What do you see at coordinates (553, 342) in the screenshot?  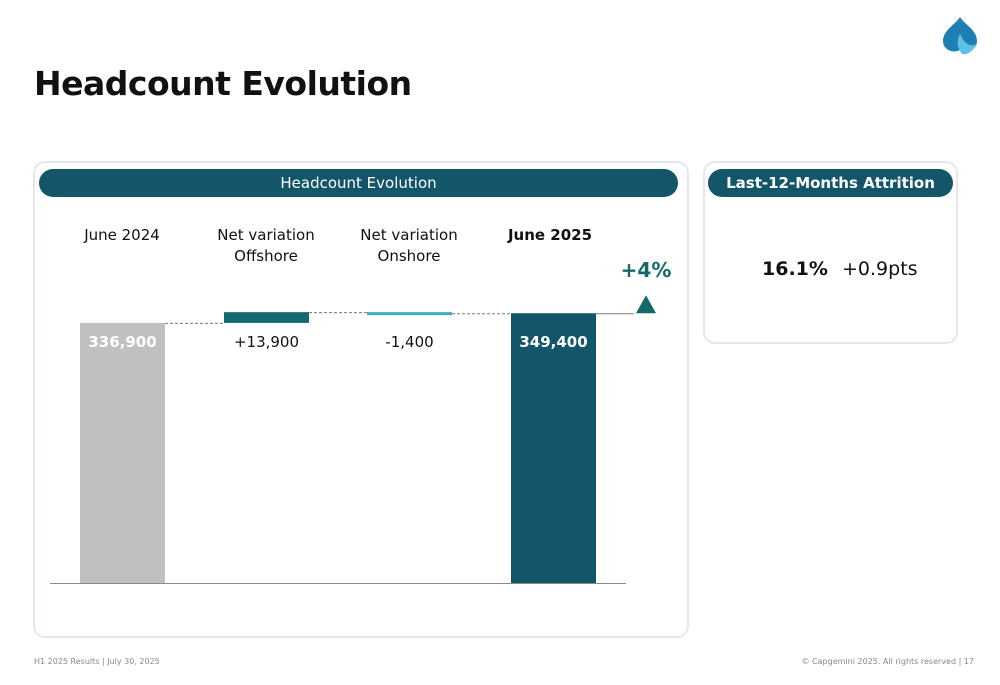 I see `bar-value-label-3: 349,400` at bounding box center [553, 342].